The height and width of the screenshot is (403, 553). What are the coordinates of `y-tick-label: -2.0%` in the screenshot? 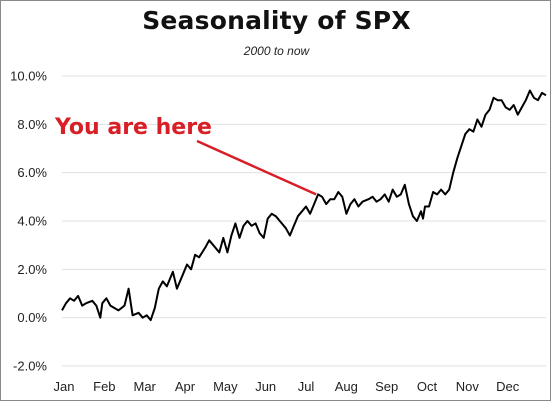 It's located at (30, 366).